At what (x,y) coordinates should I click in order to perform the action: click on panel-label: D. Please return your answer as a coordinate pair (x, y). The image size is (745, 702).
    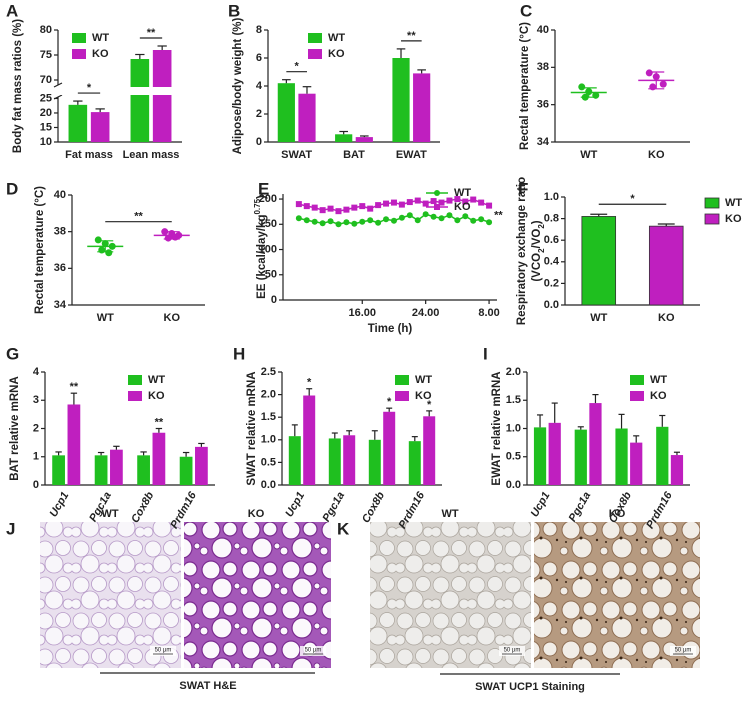
    Looking at the image, I should click on (12, 188).